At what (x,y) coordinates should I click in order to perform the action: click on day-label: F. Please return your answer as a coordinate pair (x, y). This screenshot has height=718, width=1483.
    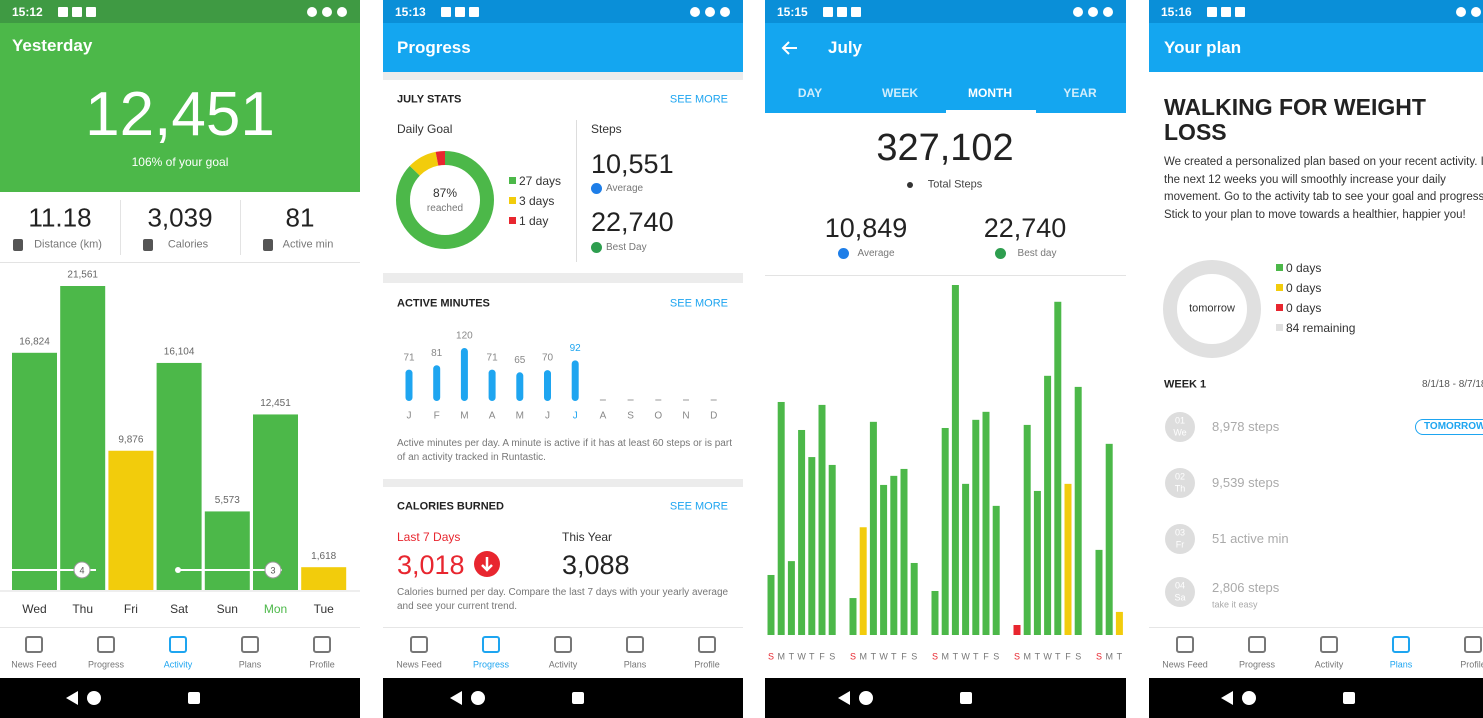
    Looking at the image, I should click on (822, 656).